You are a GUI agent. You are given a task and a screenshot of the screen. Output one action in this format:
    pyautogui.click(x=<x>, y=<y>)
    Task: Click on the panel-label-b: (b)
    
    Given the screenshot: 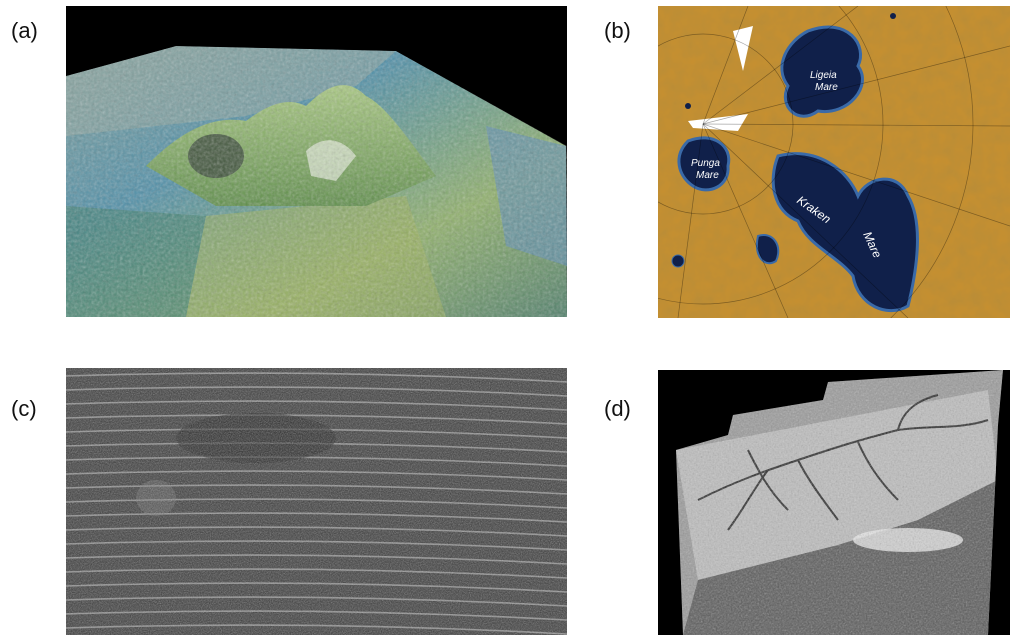 What is the action you would take?
    pyautogui.click(x=617, y=30)
    